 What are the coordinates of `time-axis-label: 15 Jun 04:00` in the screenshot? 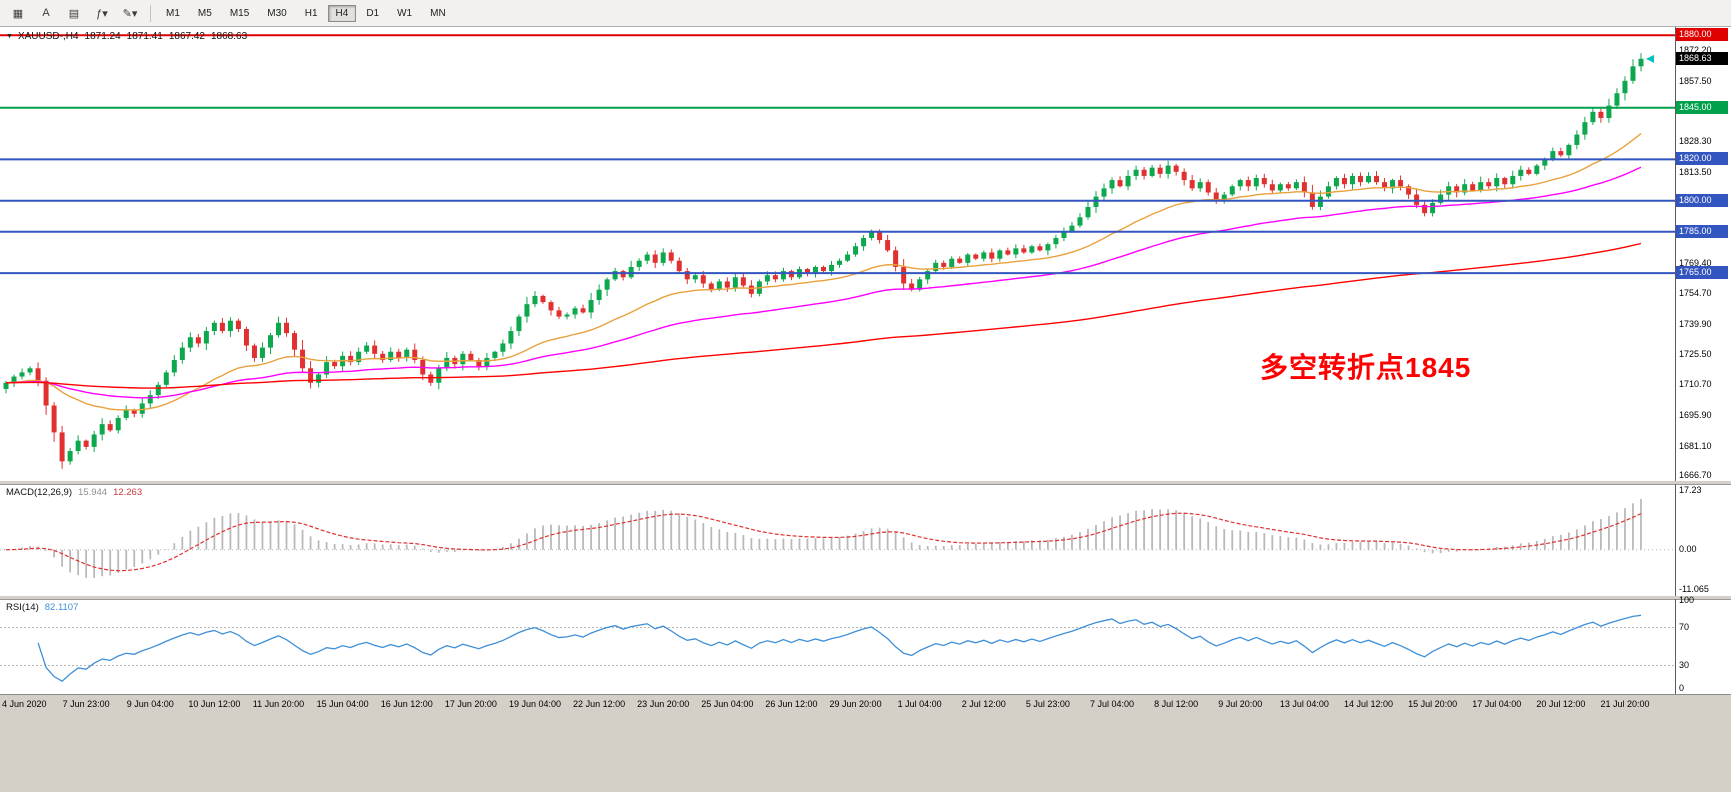 It's located at (342, 704).